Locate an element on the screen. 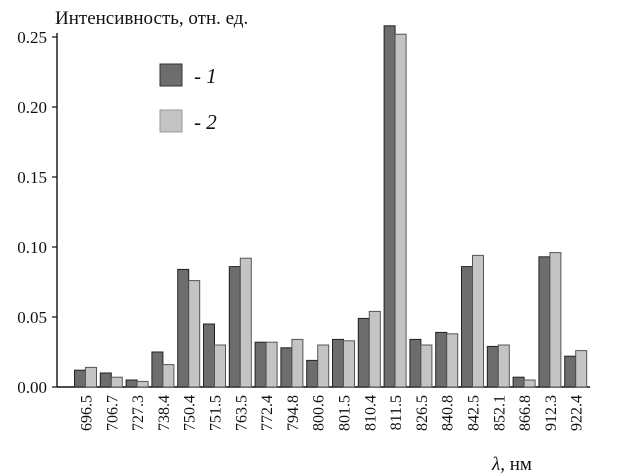 This screenshot has width=617, height=476. x-axis-label: λ, нм is located at coordinates (511, 464).